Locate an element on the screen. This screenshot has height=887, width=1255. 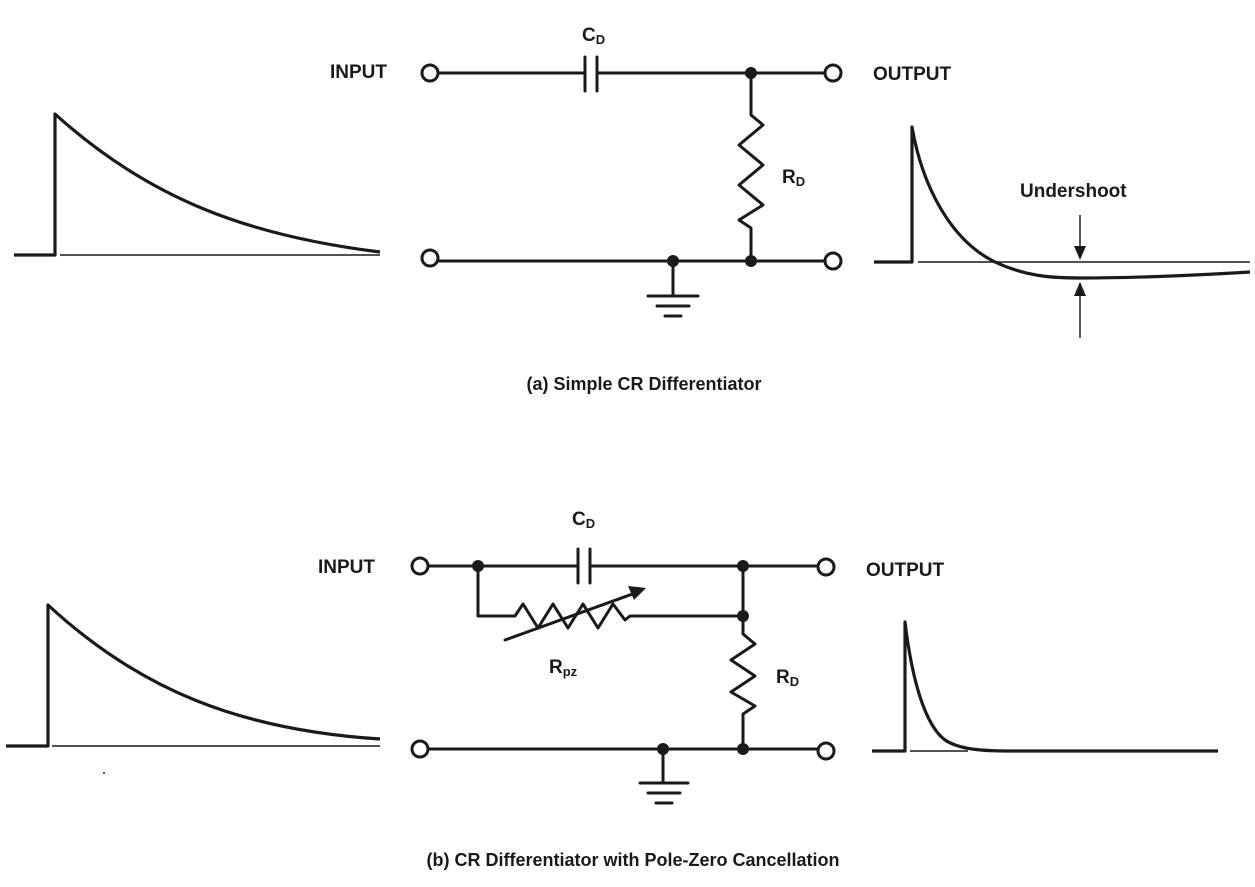
variable-resistor-rpz is located at coordinates (610, 597).